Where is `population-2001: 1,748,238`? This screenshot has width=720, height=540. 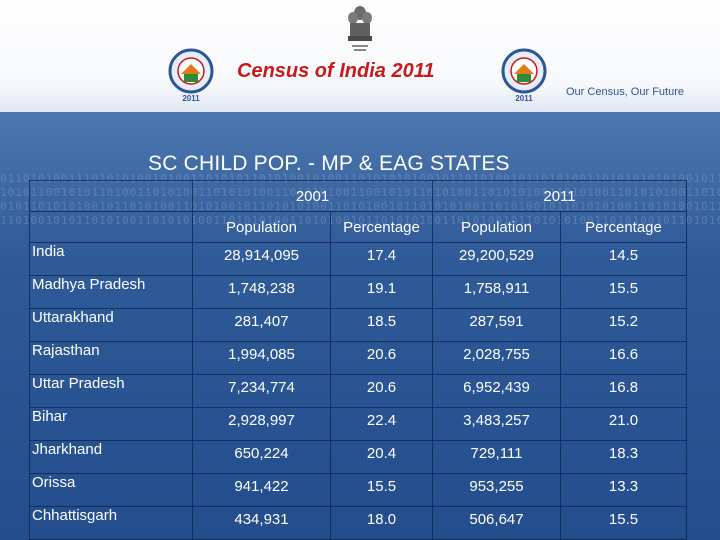 population-2001: 1,748,238 is located at coordinates (261, 292).